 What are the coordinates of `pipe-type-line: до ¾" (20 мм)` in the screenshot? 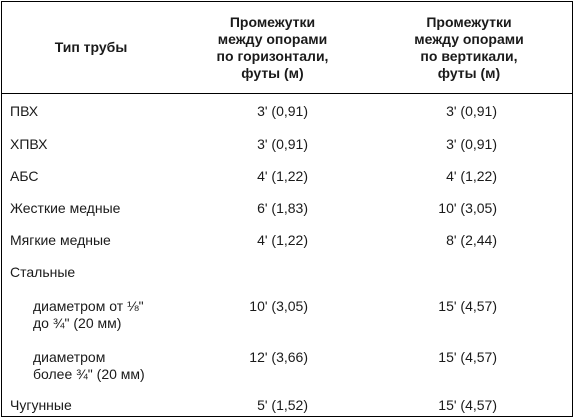 It's located at (77, 323).